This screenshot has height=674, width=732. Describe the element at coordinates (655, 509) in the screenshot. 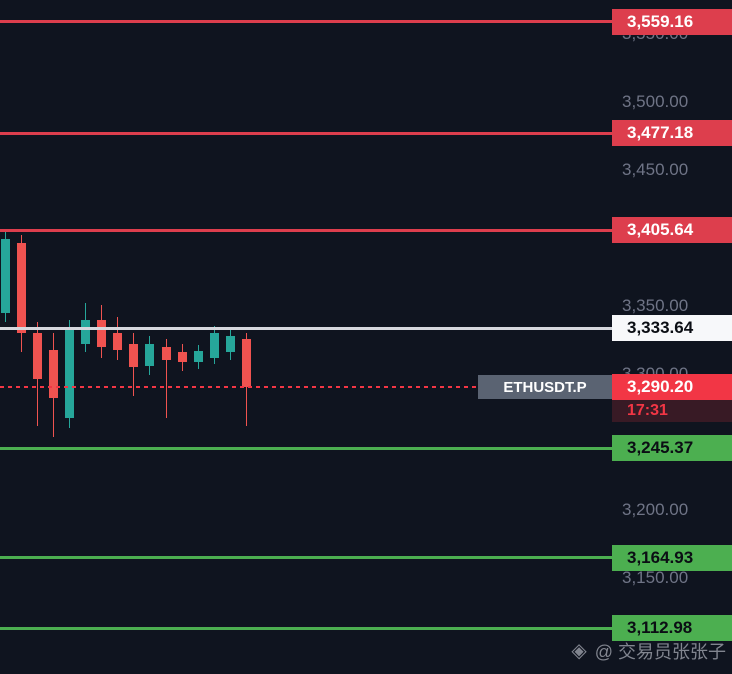

I see `axis-tick-label: 3,200.00` at that location.